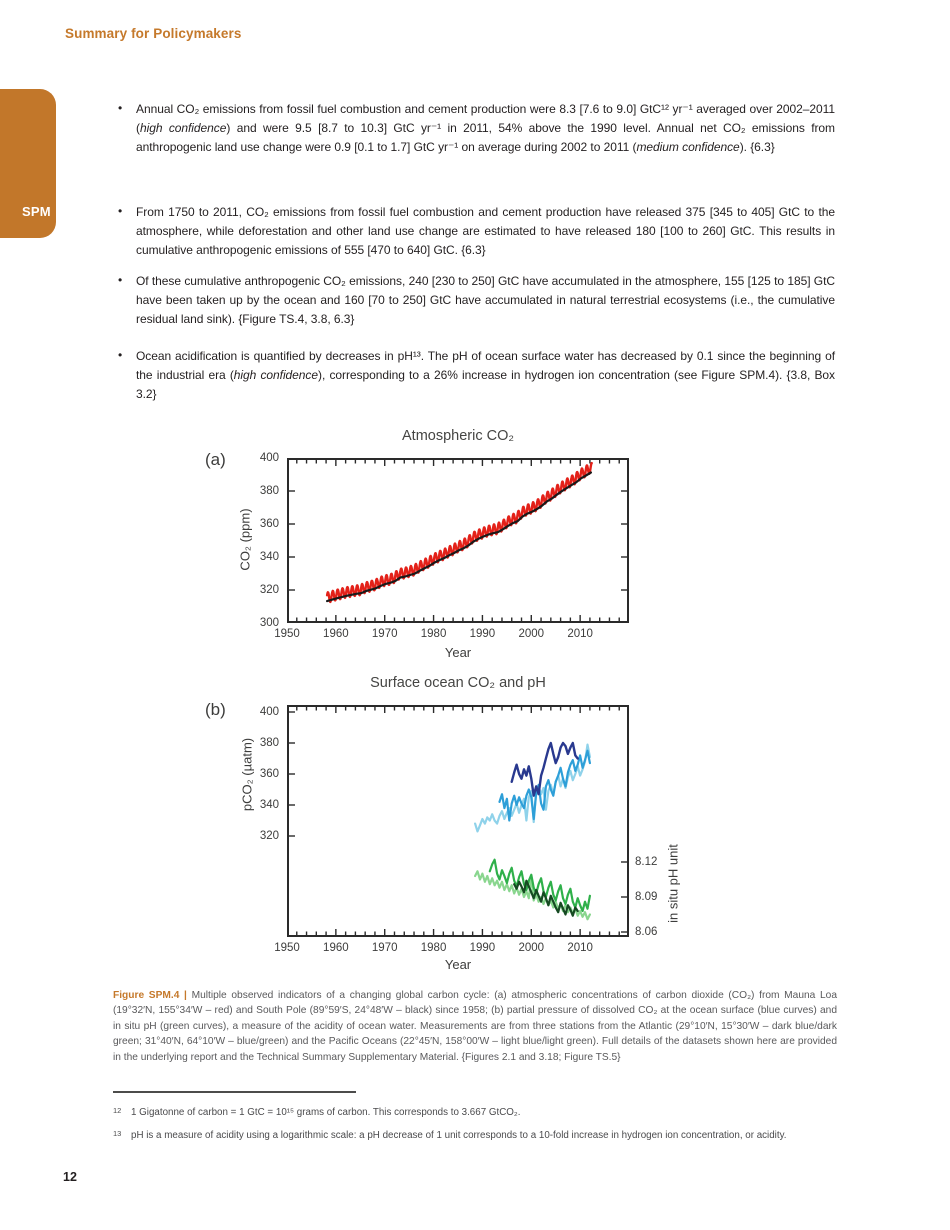 This screenshot has height=1230, width=950. What do you see at coordinates (458, 964) in the screenshot?
I see `chart-b-x-axis-label: Year` at bounding box center [458, 964].